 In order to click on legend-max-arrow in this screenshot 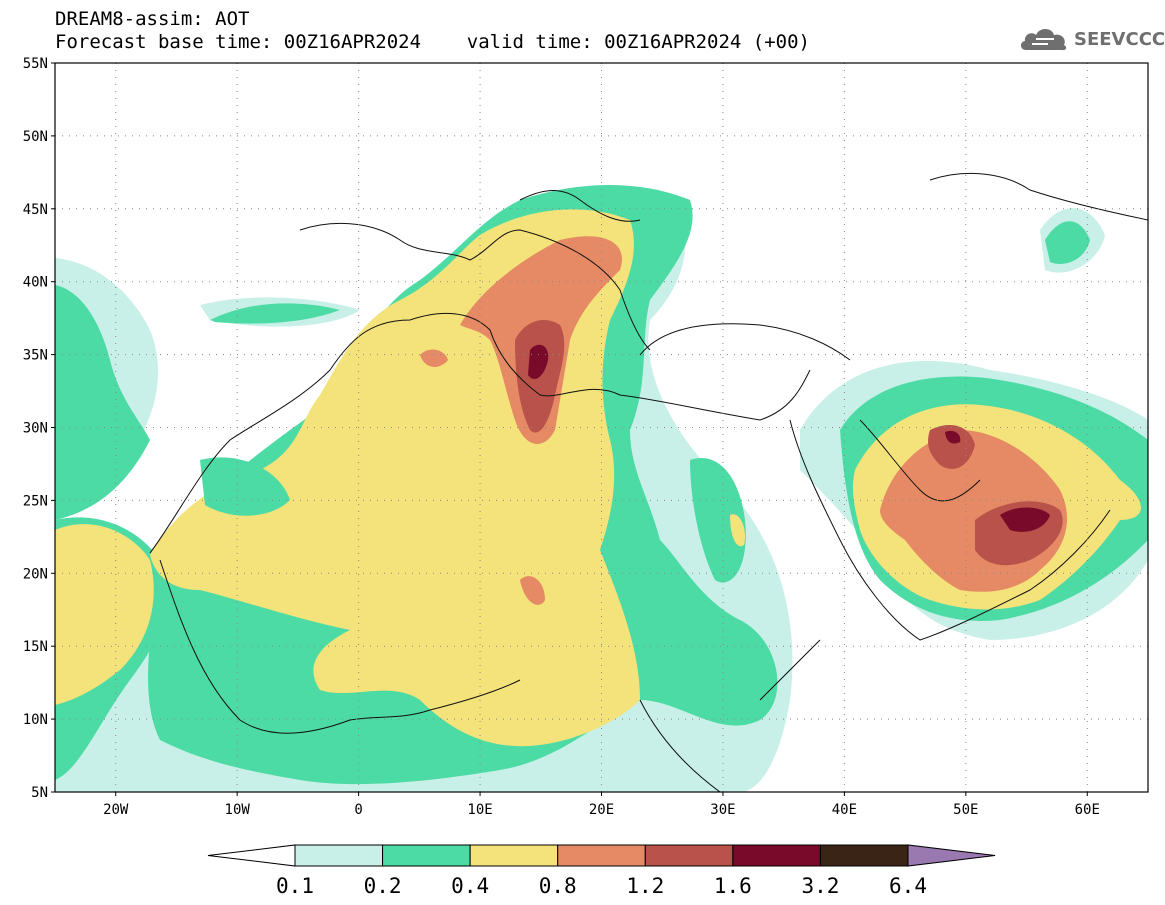, I will do `click(951, 855)`.